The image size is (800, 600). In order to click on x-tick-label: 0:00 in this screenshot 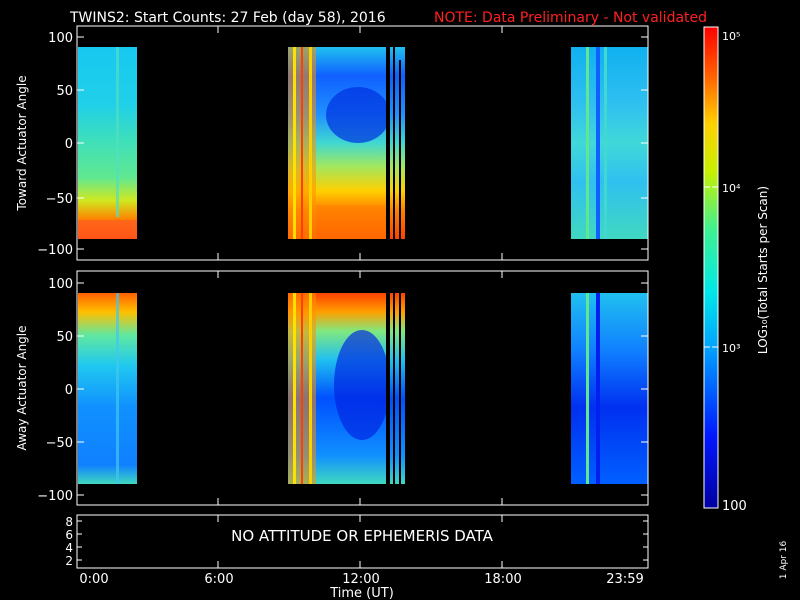, I will do `click(93, 579)`.